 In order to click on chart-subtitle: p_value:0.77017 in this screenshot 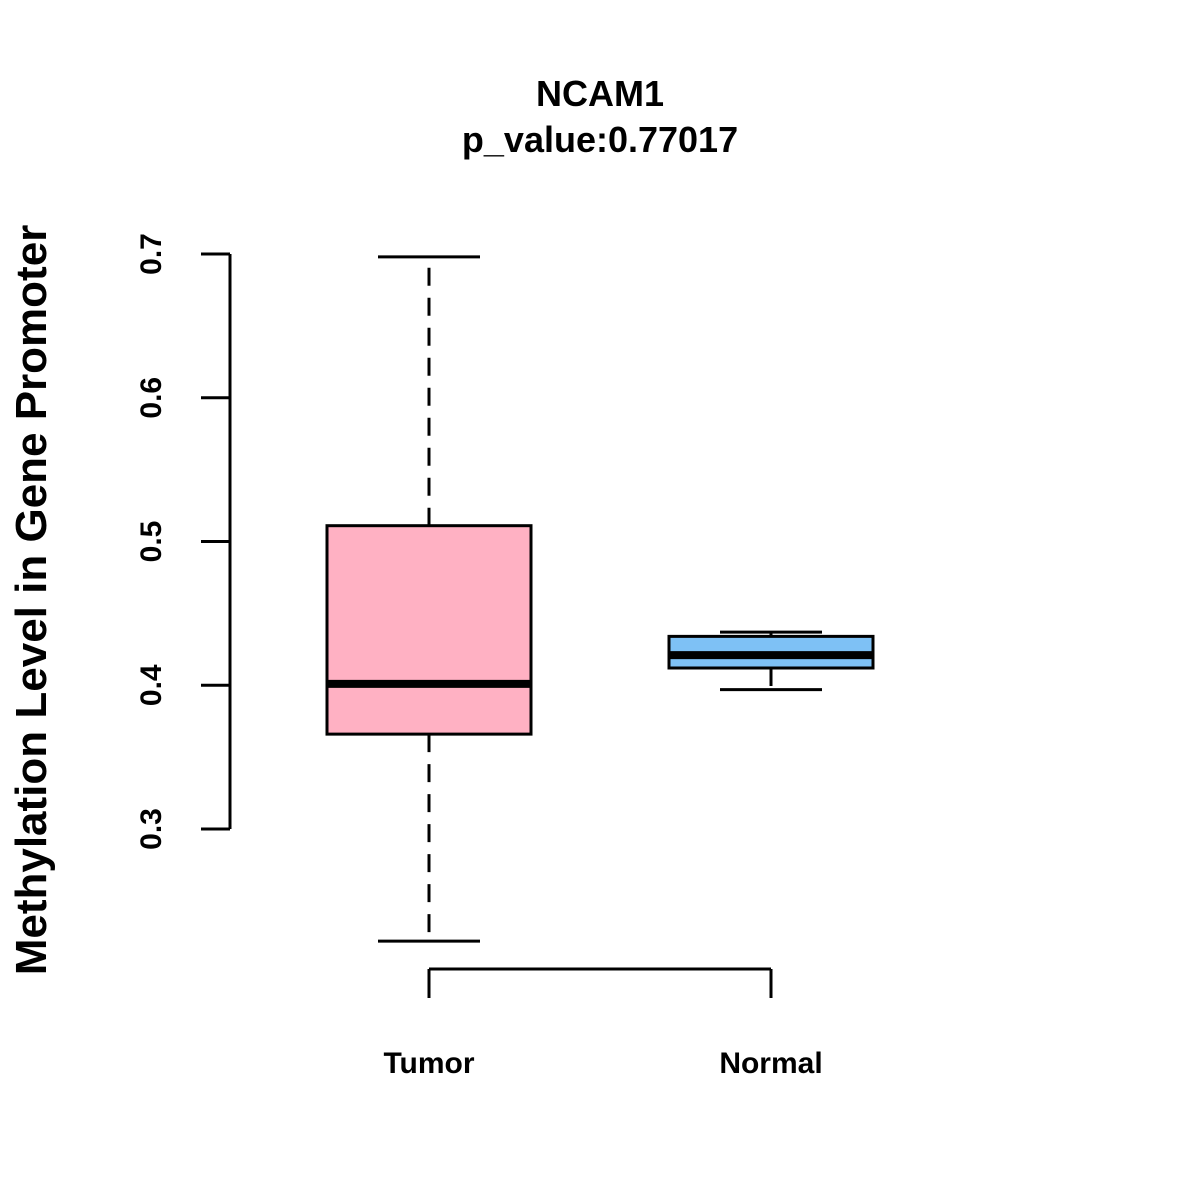, I will do `click(600, 139)`.